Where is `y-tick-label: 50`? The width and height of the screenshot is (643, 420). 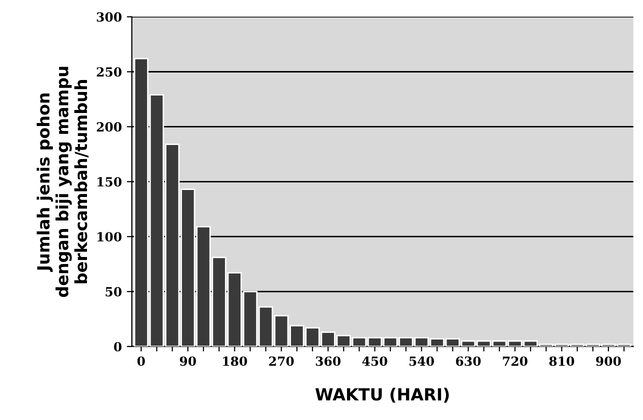
y-tick-label: 50 is located at coordinates (114, 291).